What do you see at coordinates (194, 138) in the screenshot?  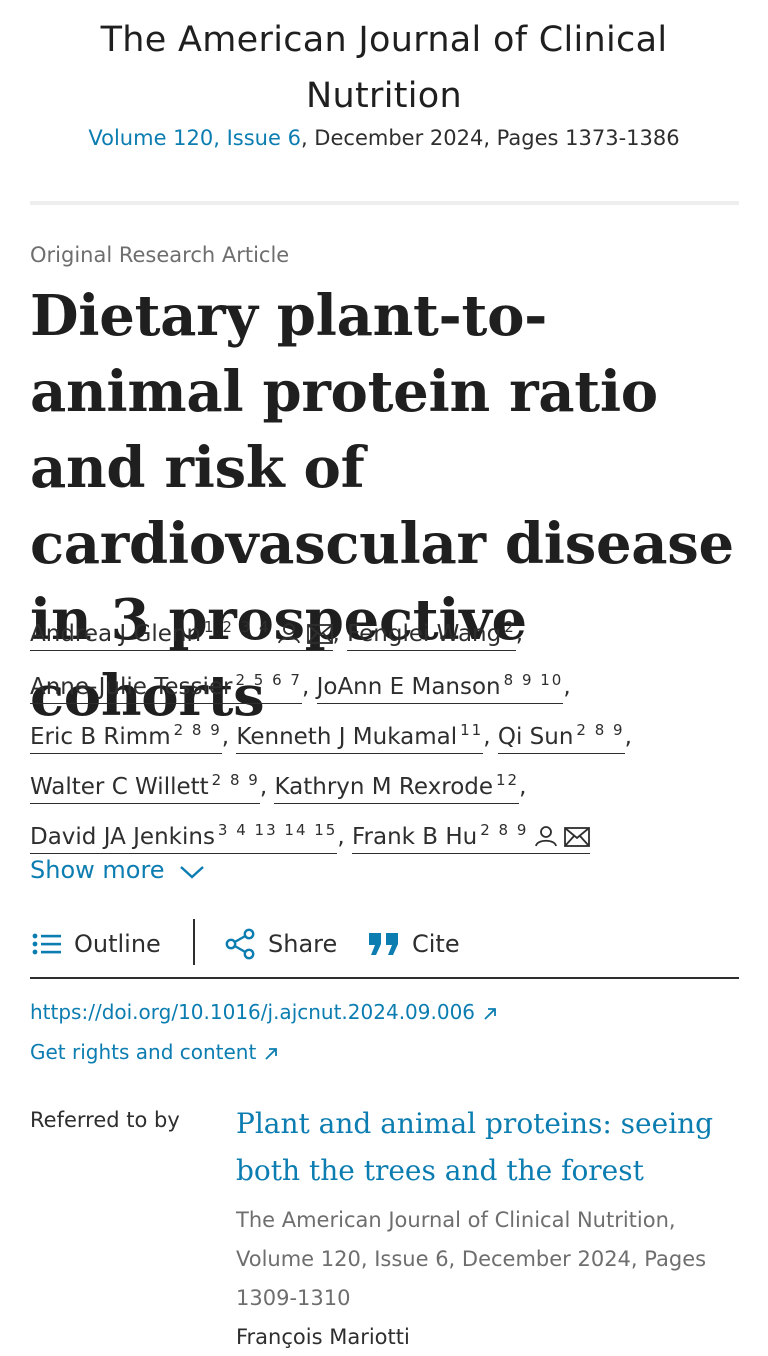 I see `volume-issue-link: Volume 120, Issue 6` at bounding box center [194, 138].